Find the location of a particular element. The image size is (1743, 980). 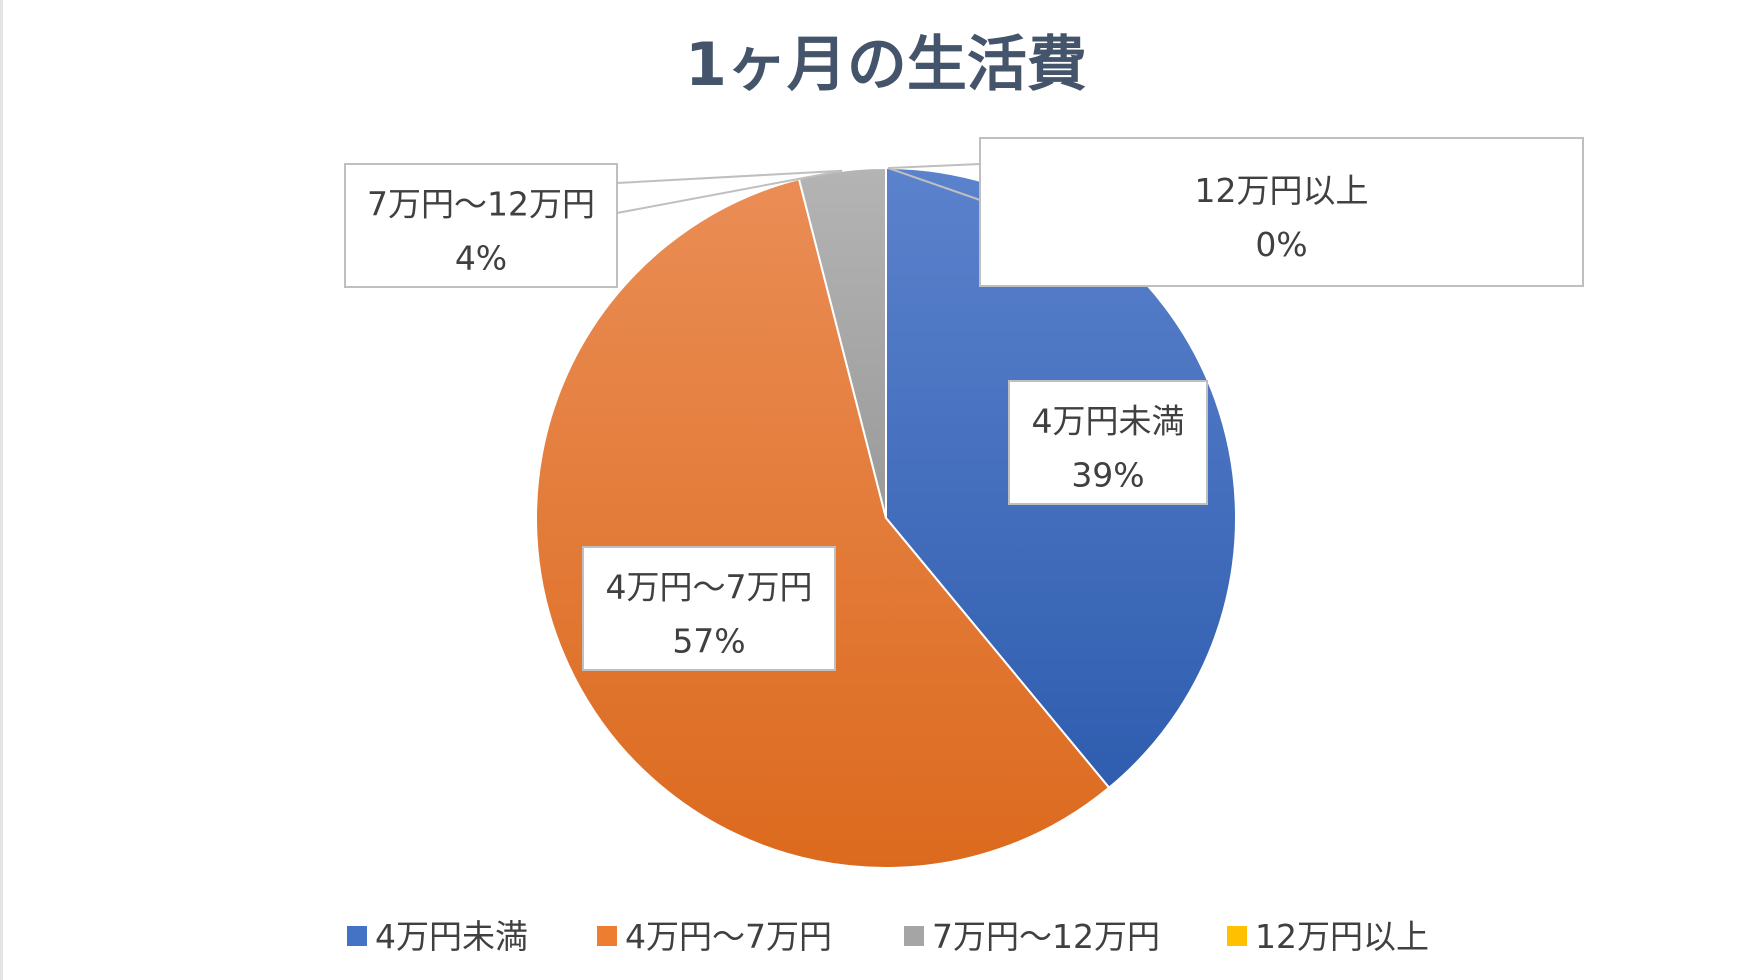

legend-item-3: 7万円〜12万円 is located at coordinates (1032, 936).